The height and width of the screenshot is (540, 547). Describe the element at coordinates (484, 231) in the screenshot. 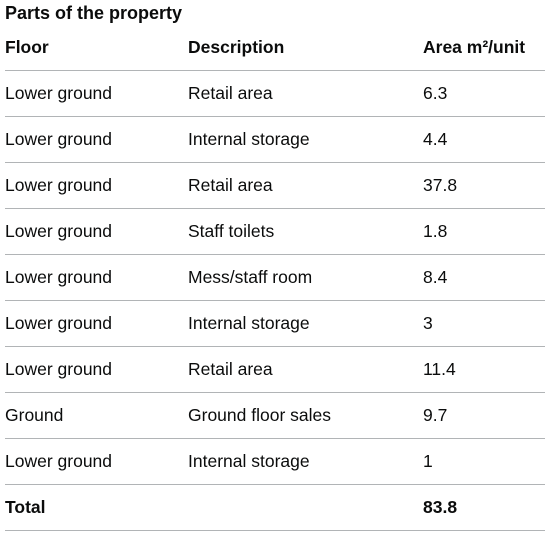

I see `cell-area: 1.8` at that location.